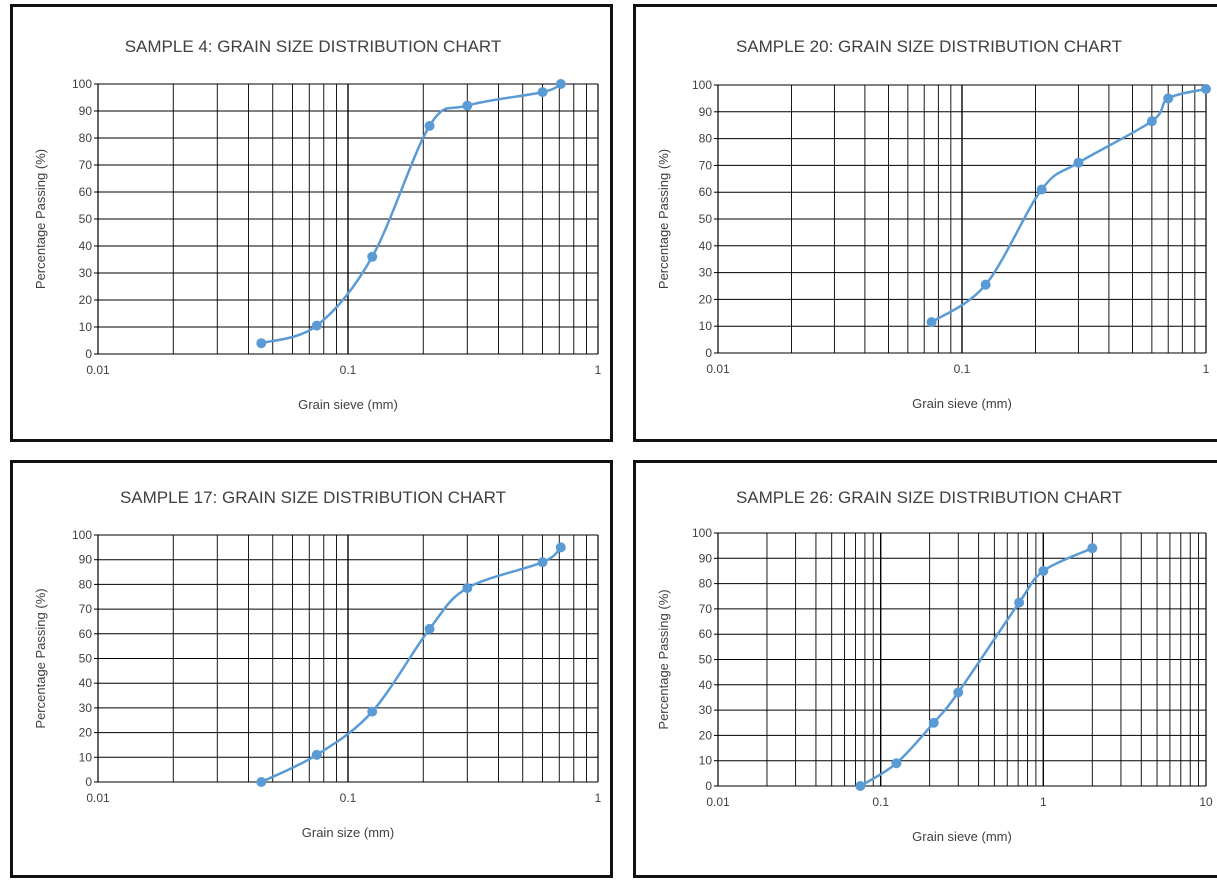  I want to click on x-tick-label: 10, so click(1206, 802).